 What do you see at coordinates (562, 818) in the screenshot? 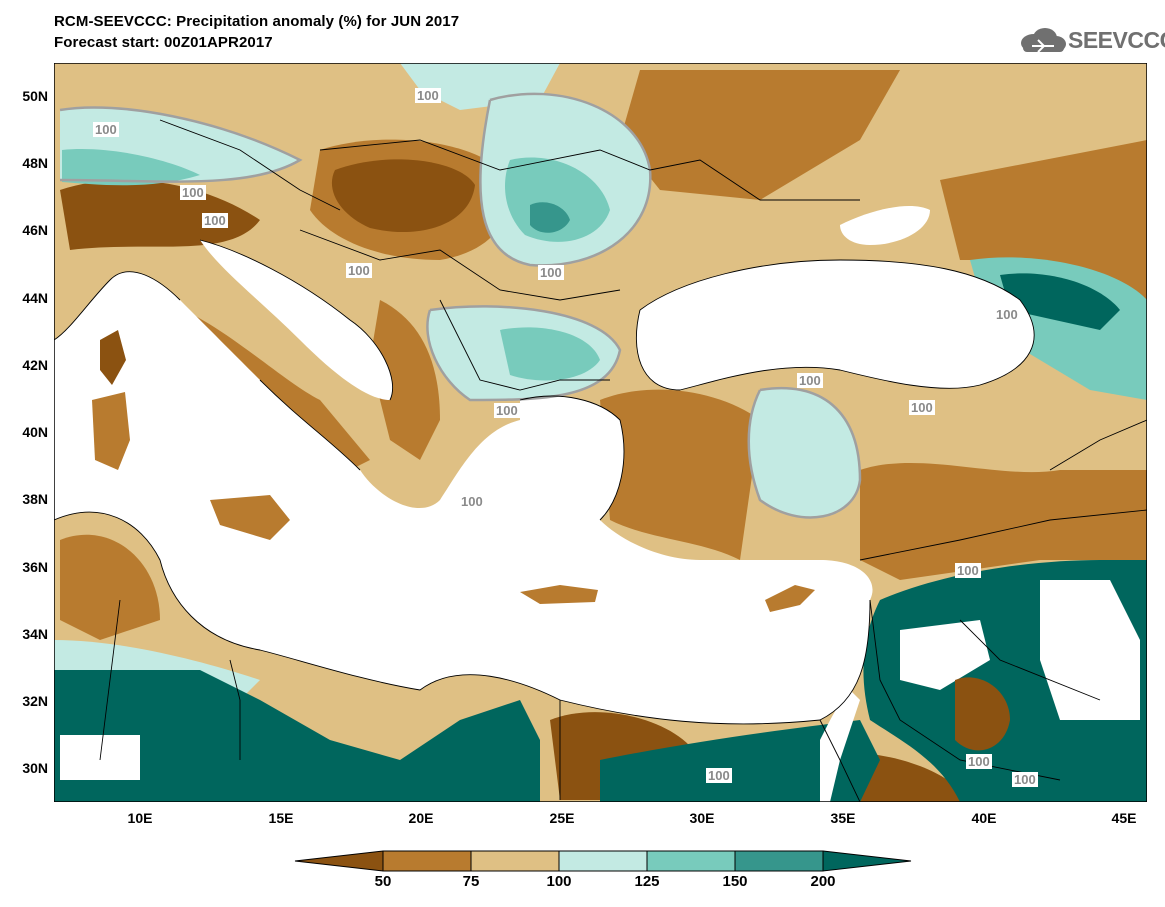
I see `lon-label: 25E` at bounding box center [562, 818].